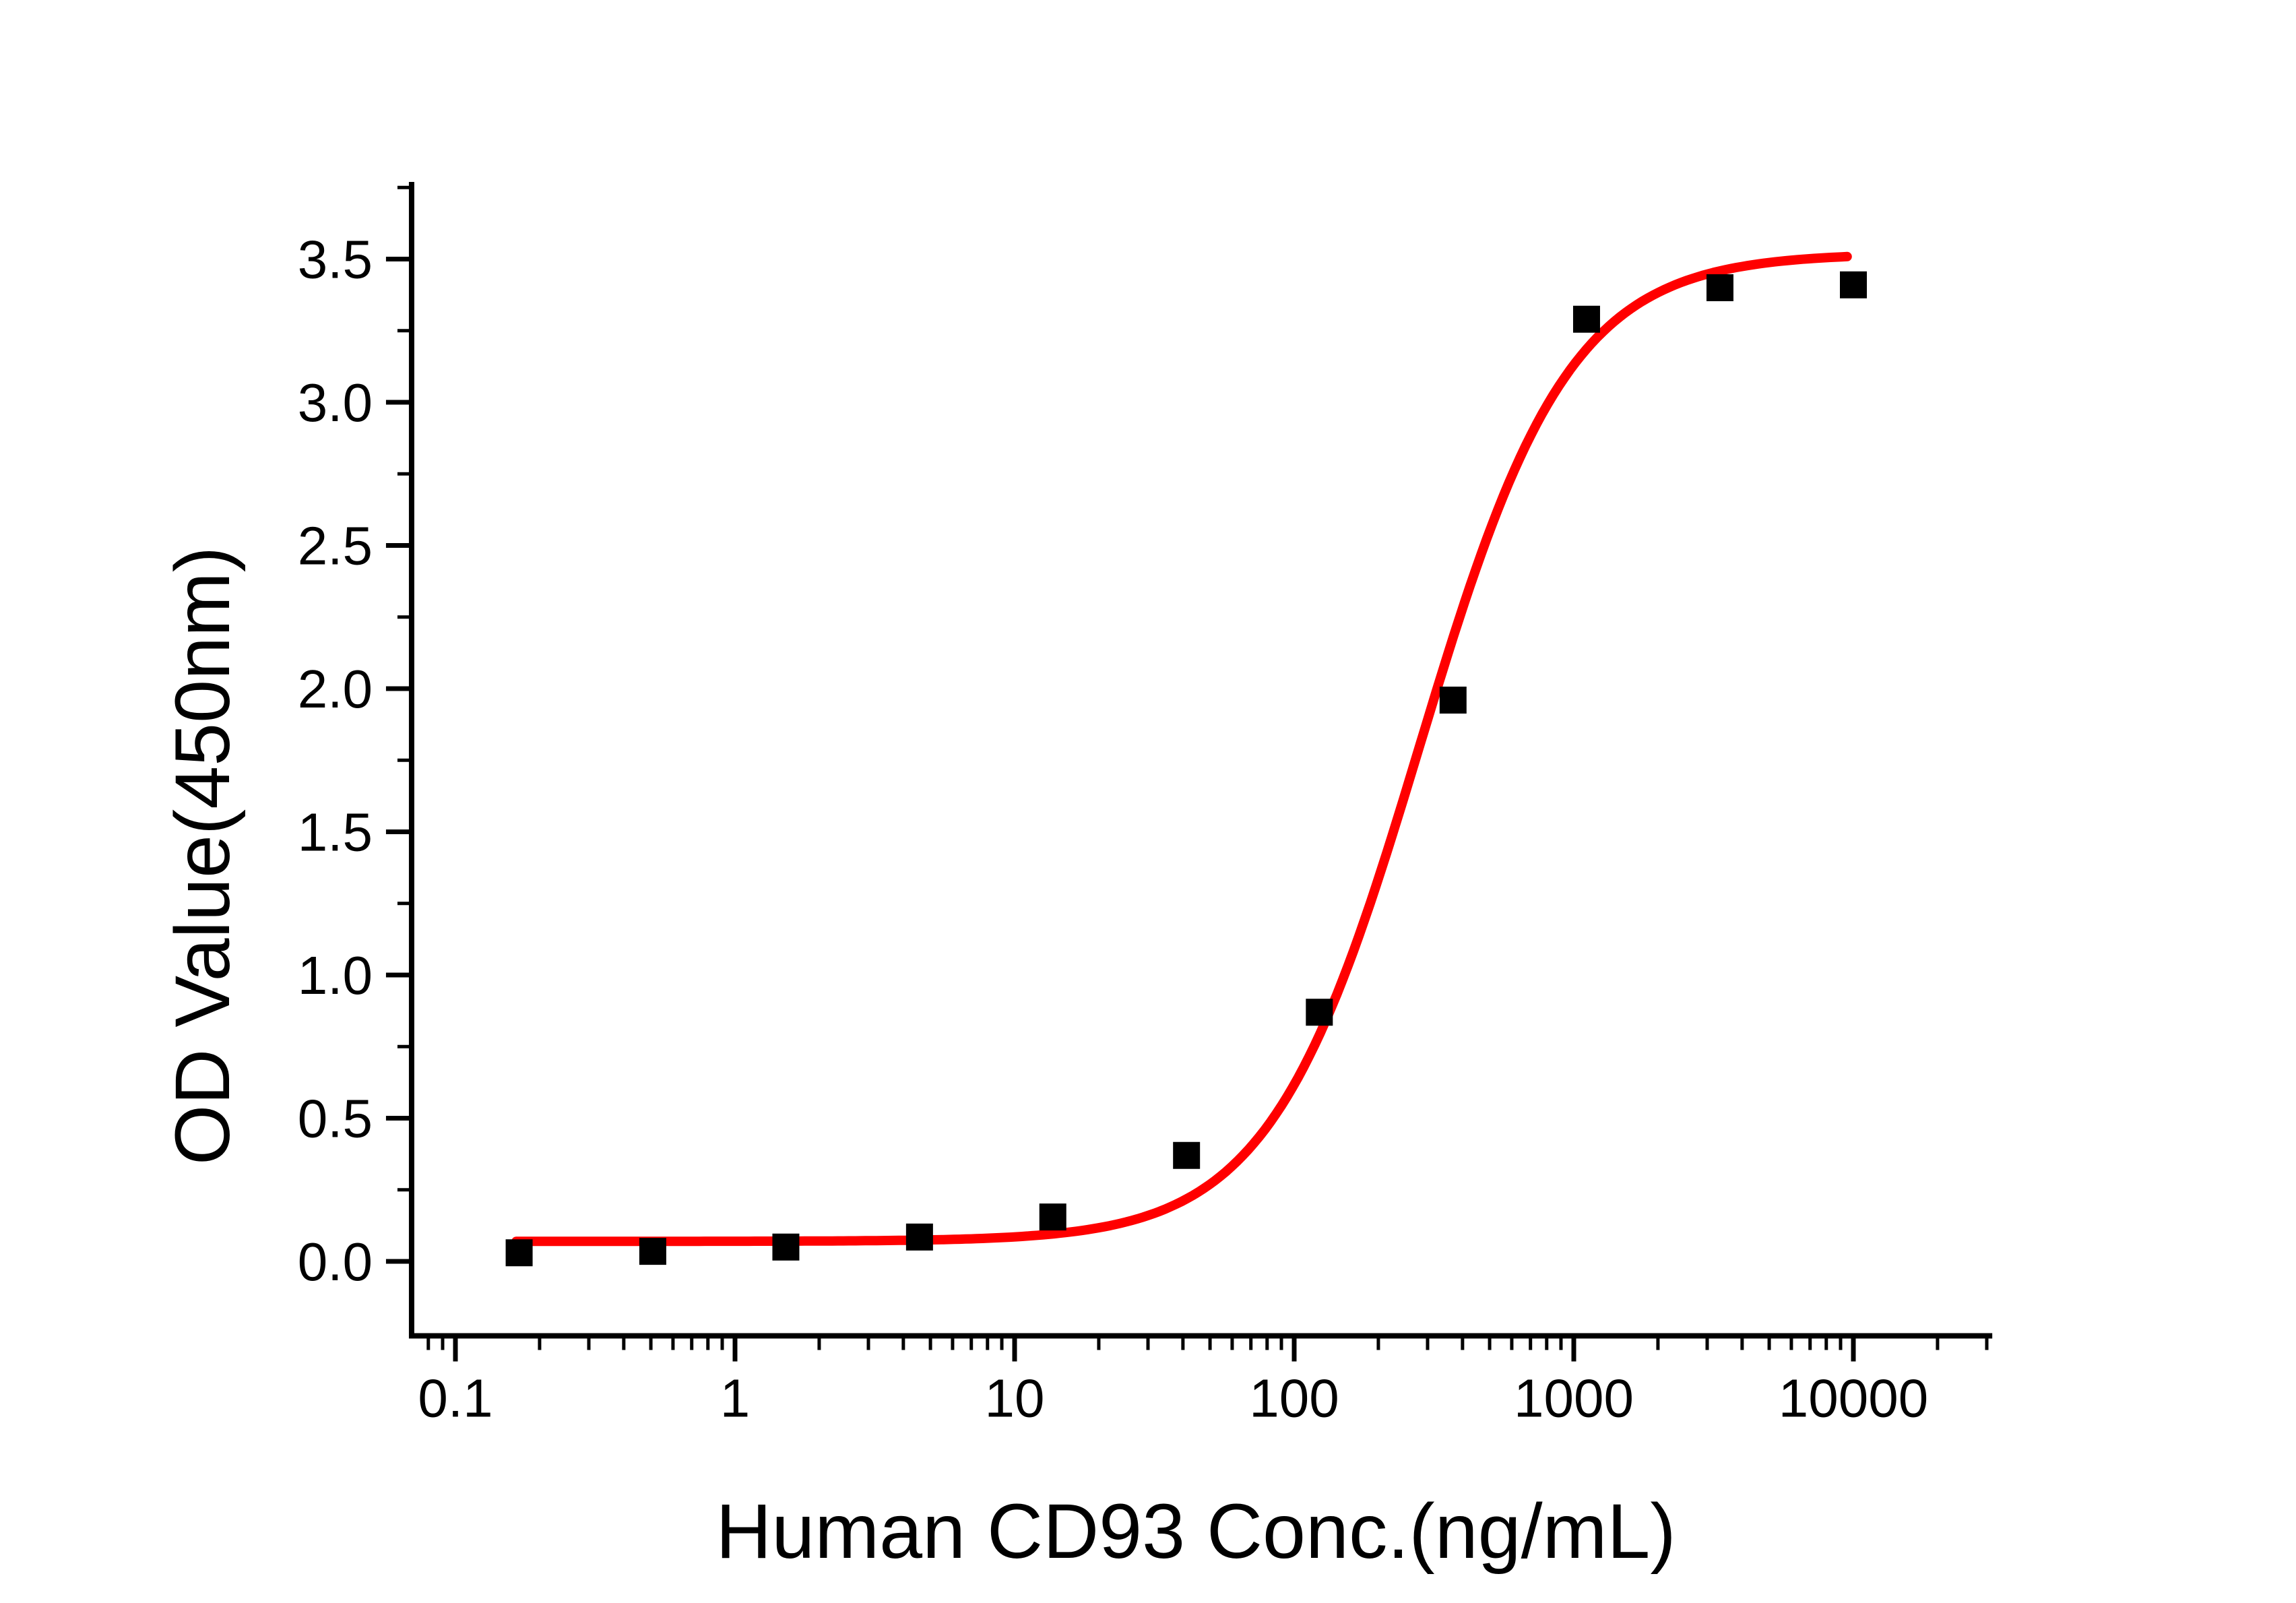  I want to click on x-axis-title: Human CD93 Conc.(ng/mL), so click(1195, 1531).